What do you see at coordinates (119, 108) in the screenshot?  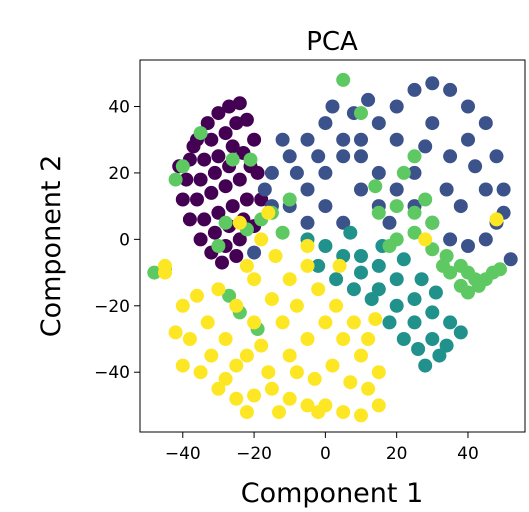 I see `y-tick-label: 40` at bounding box center [119, 108].